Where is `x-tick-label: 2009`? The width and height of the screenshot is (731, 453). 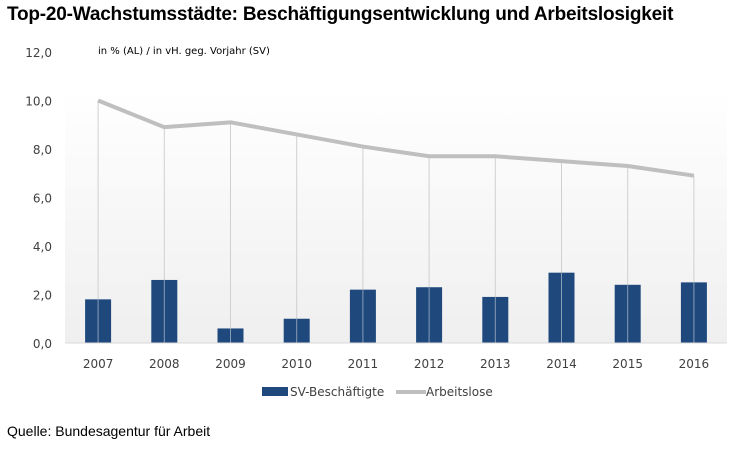
x-tick-label: 2009 is located at coordinates (230, 364).